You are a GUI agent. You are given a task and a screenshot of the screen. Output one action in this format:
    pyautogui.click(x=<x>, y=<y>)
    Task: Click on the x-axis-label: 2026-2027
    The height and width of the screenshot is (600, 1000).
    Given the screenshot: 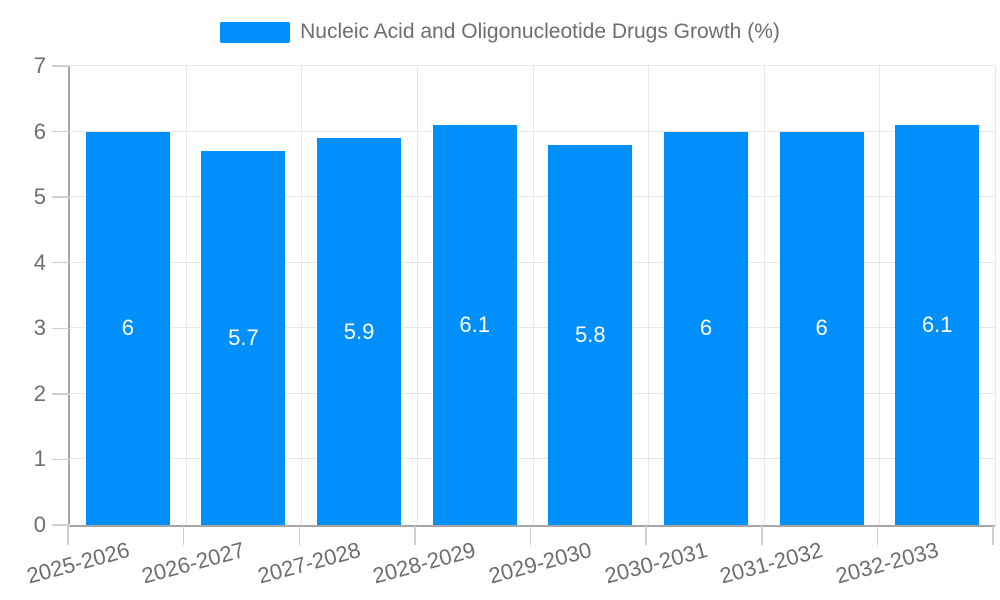 What is the action you would take?
    pyautogui.click(x=193, y=563)
    